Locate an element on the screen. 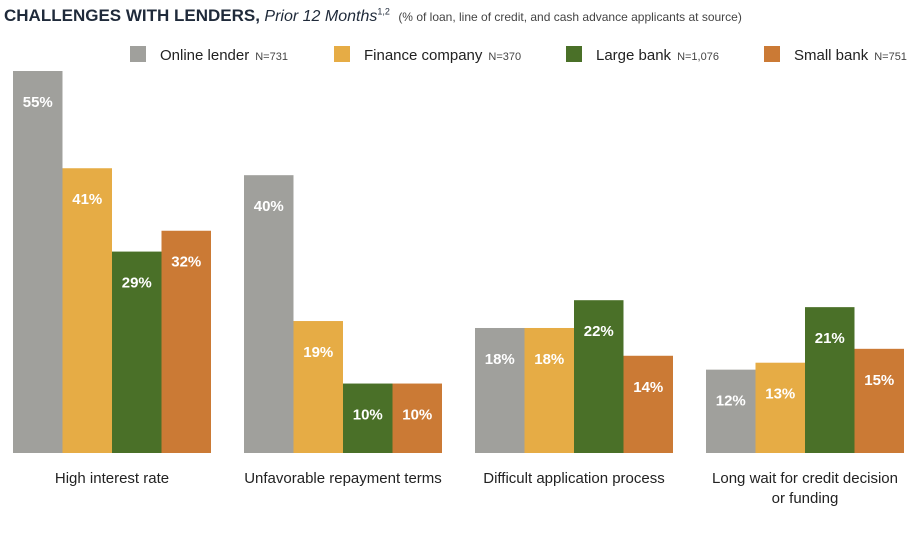 The height and width of the screenshot is (537, 922). bar-value-label: 21% is located at coordinates (830, 338).